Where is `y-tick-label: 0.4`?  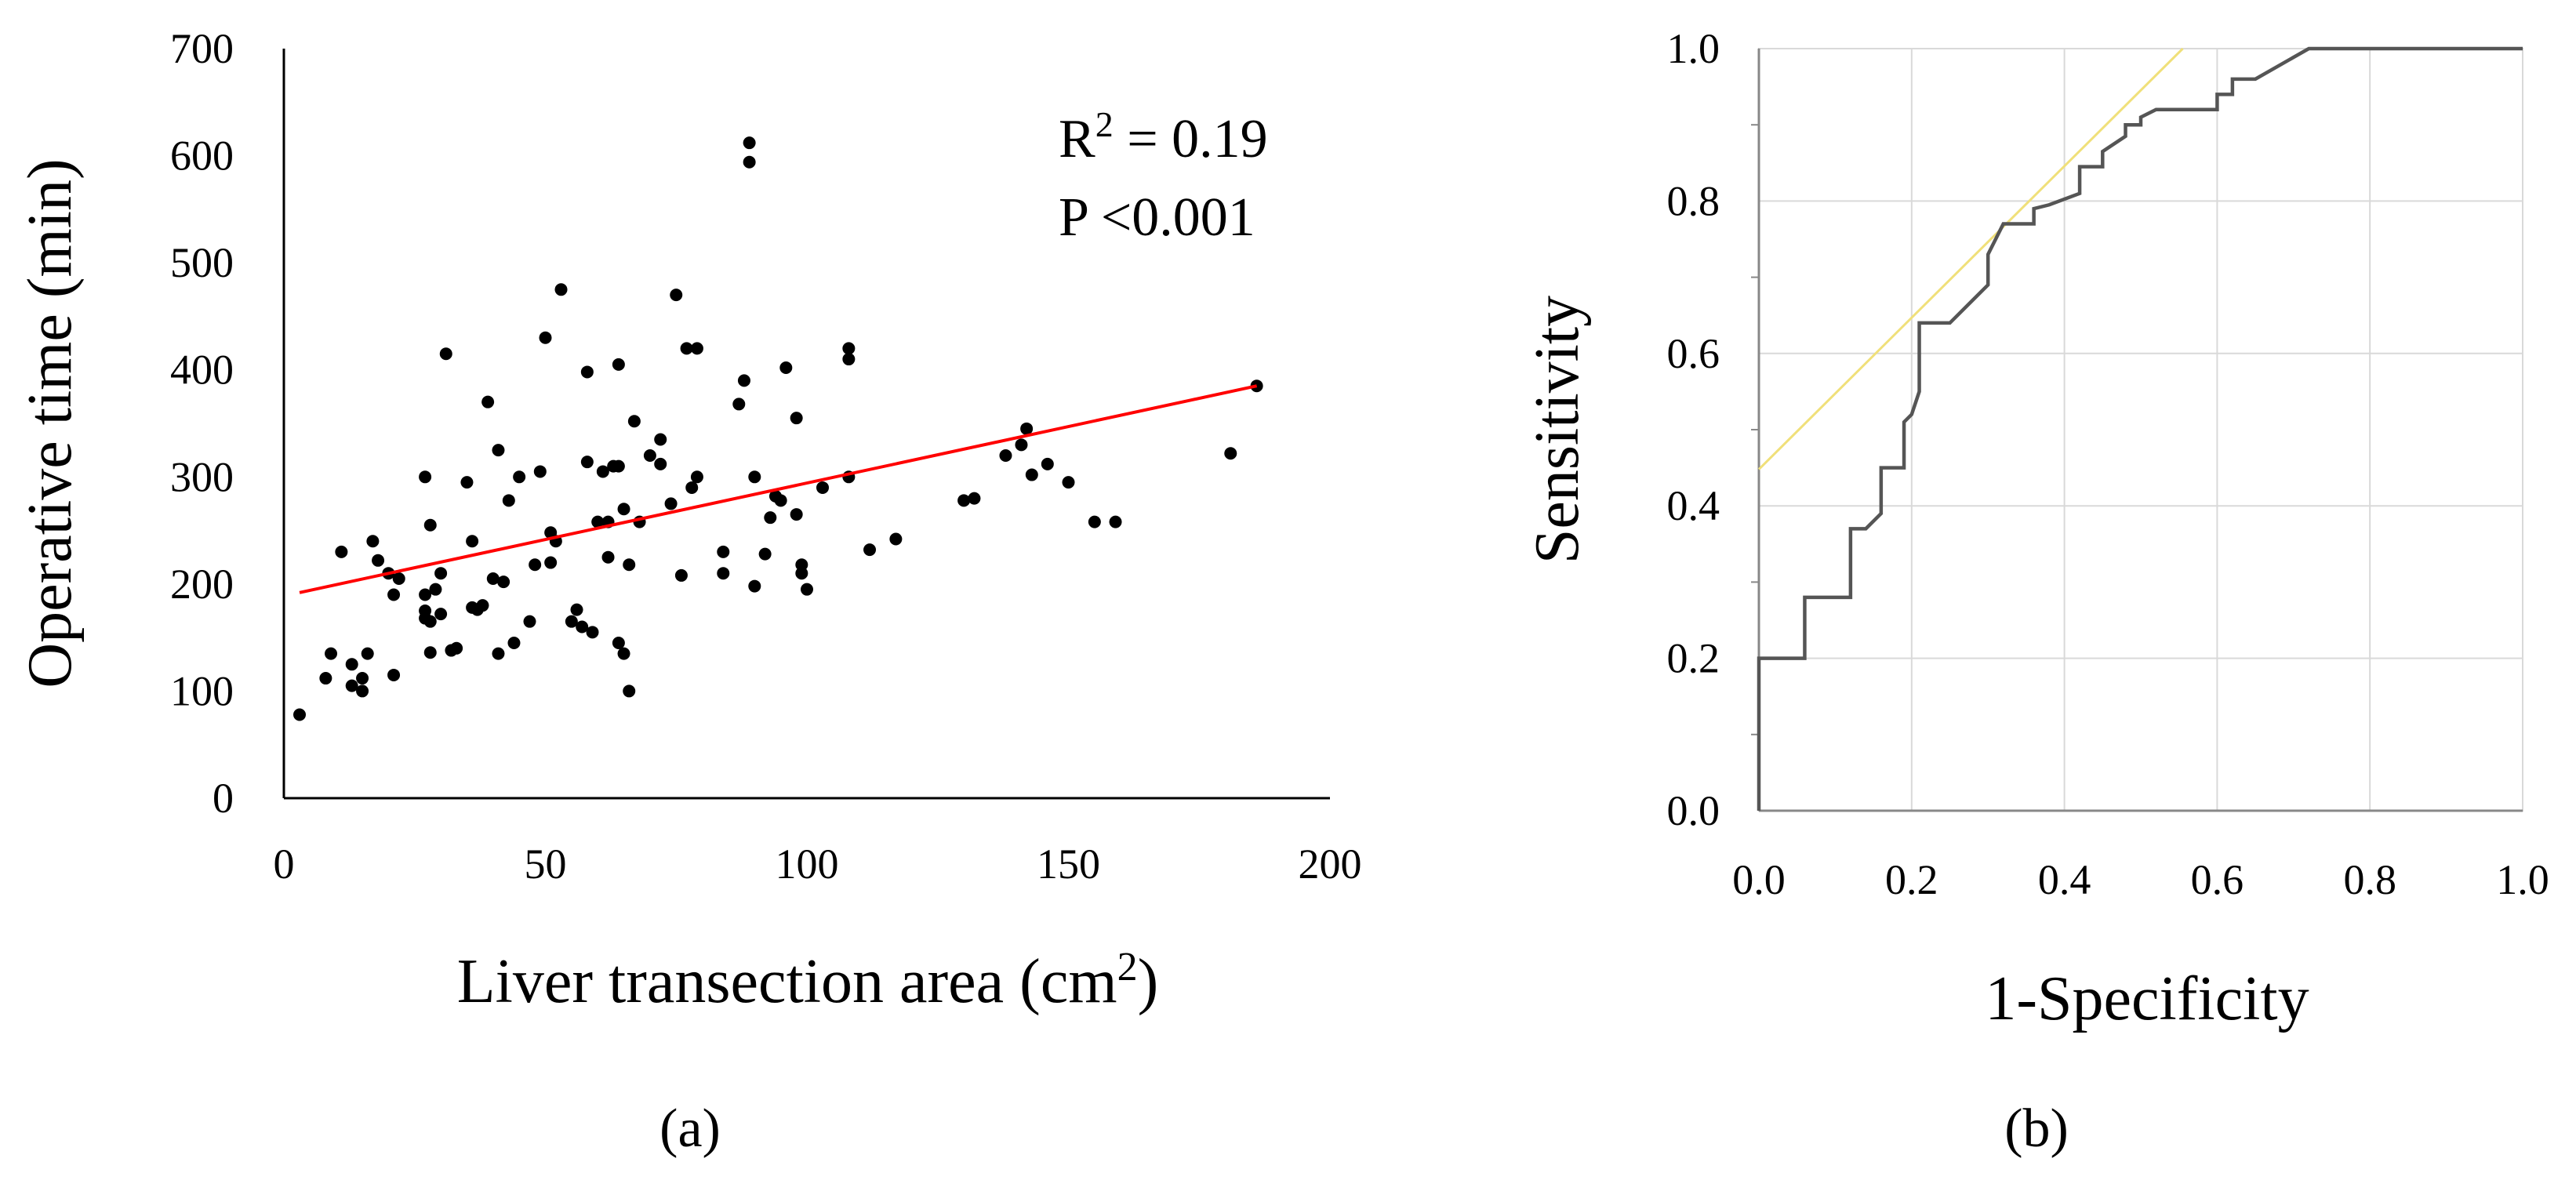 y-tick-label: 0.4 is located at coordinates (1693, 506).